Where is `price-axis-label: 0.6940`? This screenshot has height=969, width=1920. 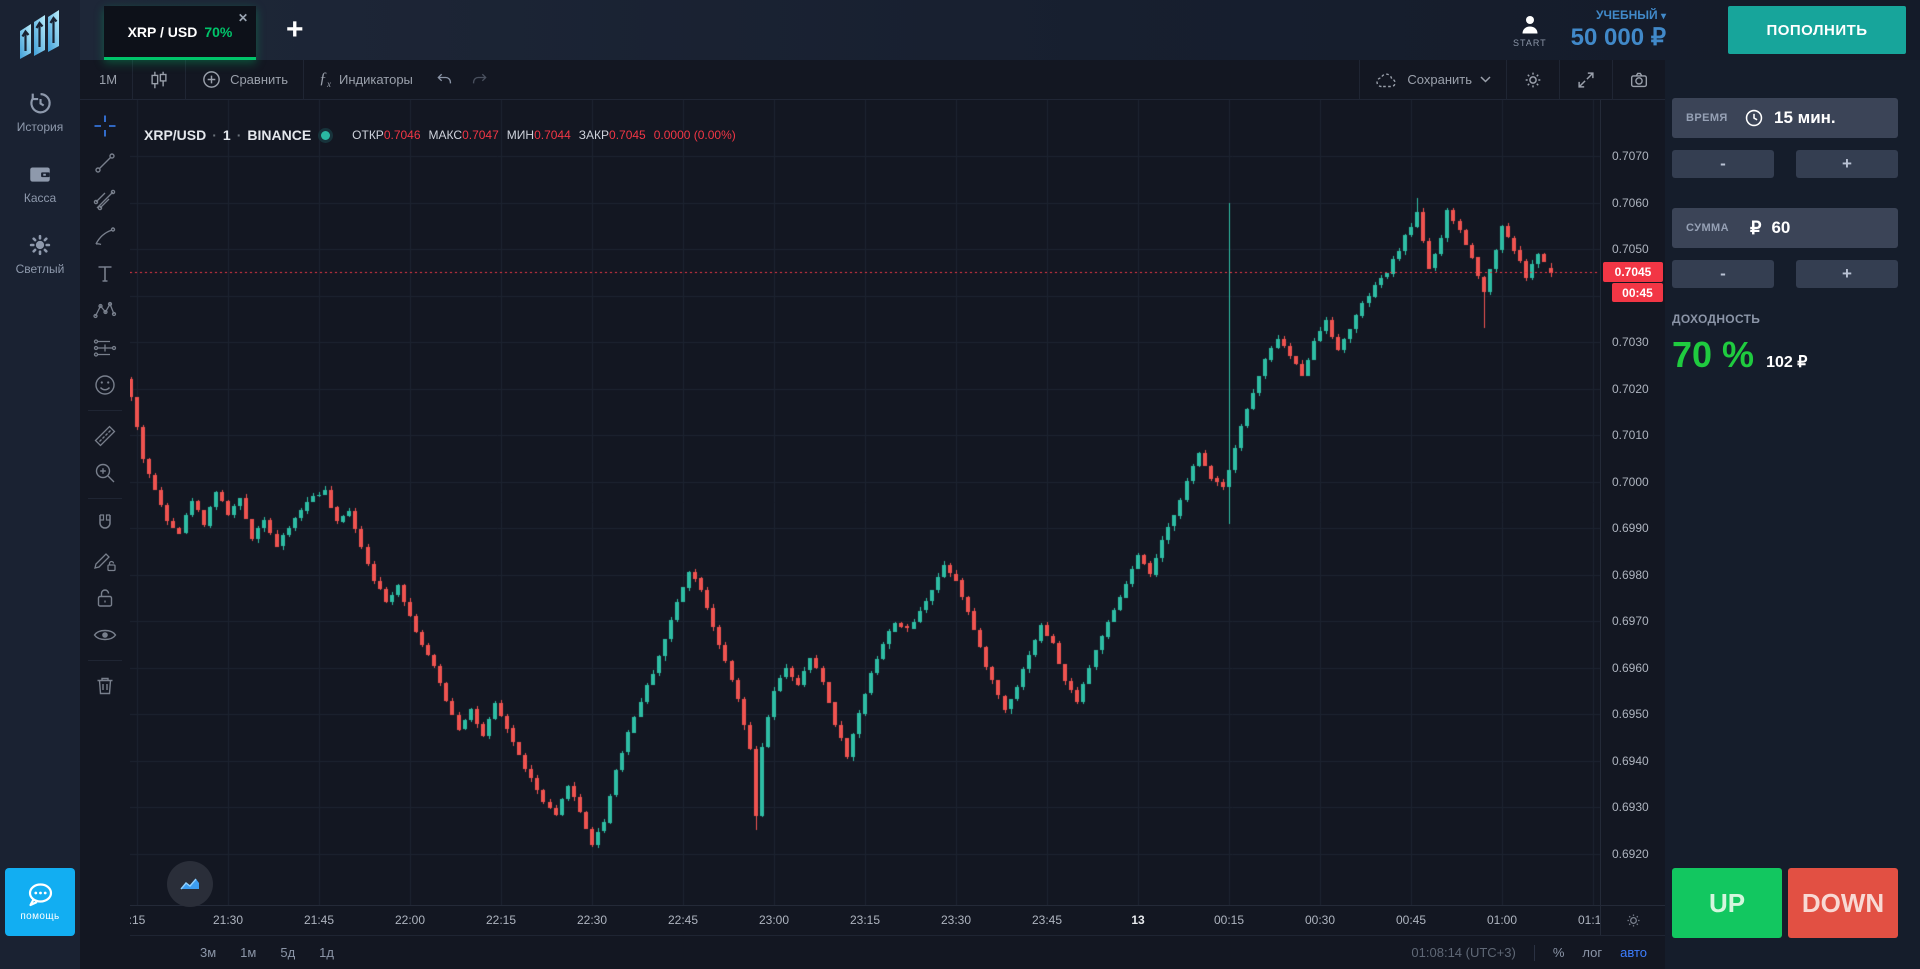 price-axis-label: 0.6940 is located at coordinates (1630, 760).